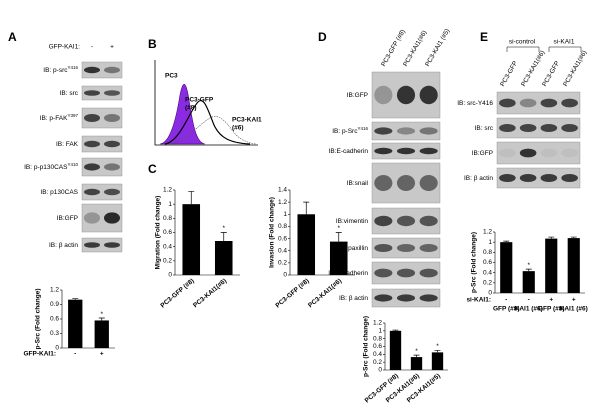 This screenshot has width=600, height=420. Describe the element at coordinates (92, 47) in the screenshot. I see `lane-label: -` at that location.